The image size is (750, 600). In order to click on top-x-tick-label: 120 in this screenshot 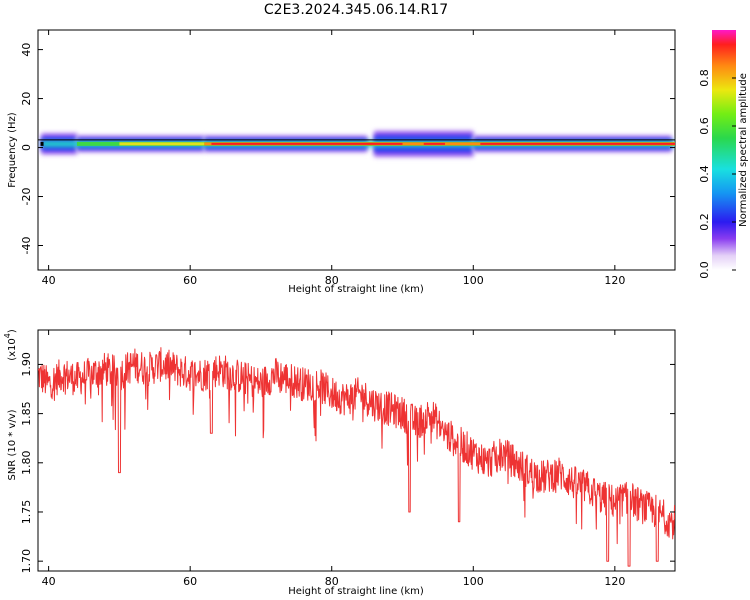, I will do `click(614, 280)`.